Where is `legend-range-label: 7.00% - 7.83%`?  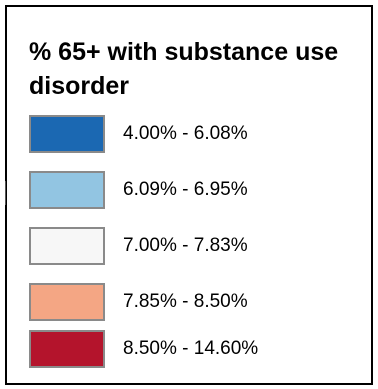
legend-range-label: 7.00% - 7.83% is located at coordinates (185, 245).